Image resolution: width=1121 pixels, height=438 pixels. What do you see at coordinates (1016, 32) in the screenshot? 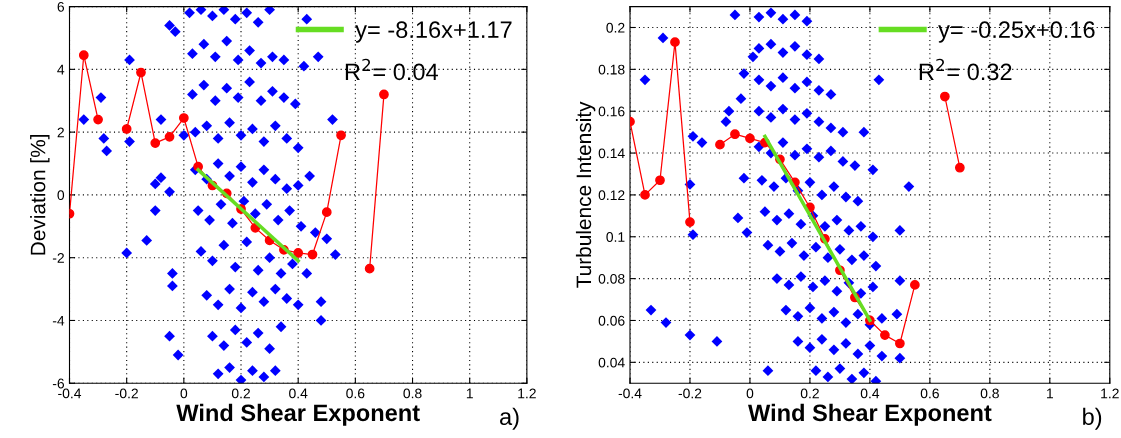
I see `legend-label: y= -0.25x+0.16` at bounding box center [1016, 32].